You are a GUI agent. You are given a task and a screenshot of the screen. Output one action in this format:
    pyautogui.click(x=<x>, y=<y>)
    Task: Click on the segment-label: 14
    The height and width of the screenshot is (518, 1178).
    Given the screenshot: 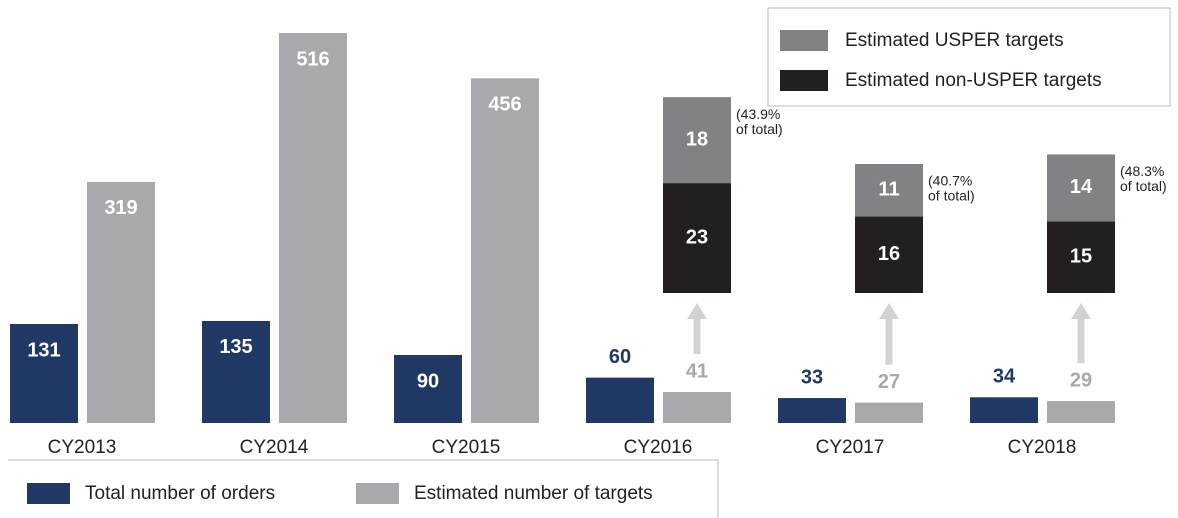 What is the action you would take?
    pyautogui.click(x=1081, y=187)
    